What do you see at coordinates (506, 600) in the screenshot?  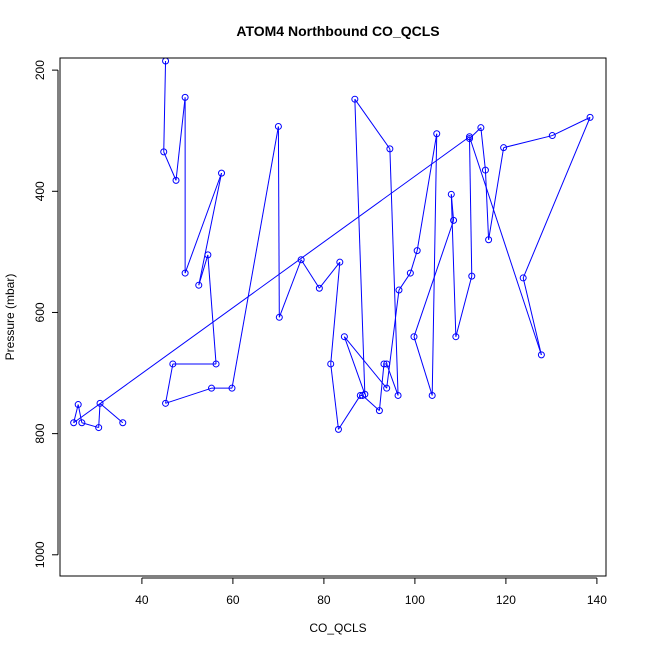 I see `x-tick-label: 120` at bounding box center [506, 600].